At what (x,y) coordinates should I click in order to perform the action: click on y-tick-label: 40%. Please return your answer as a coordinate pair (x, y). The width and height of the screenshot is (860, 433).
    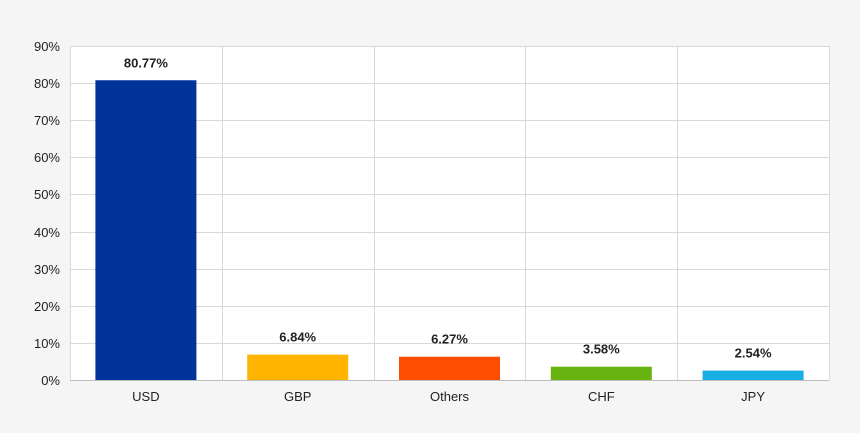
    Looking at the image, I should click on (47, 232).